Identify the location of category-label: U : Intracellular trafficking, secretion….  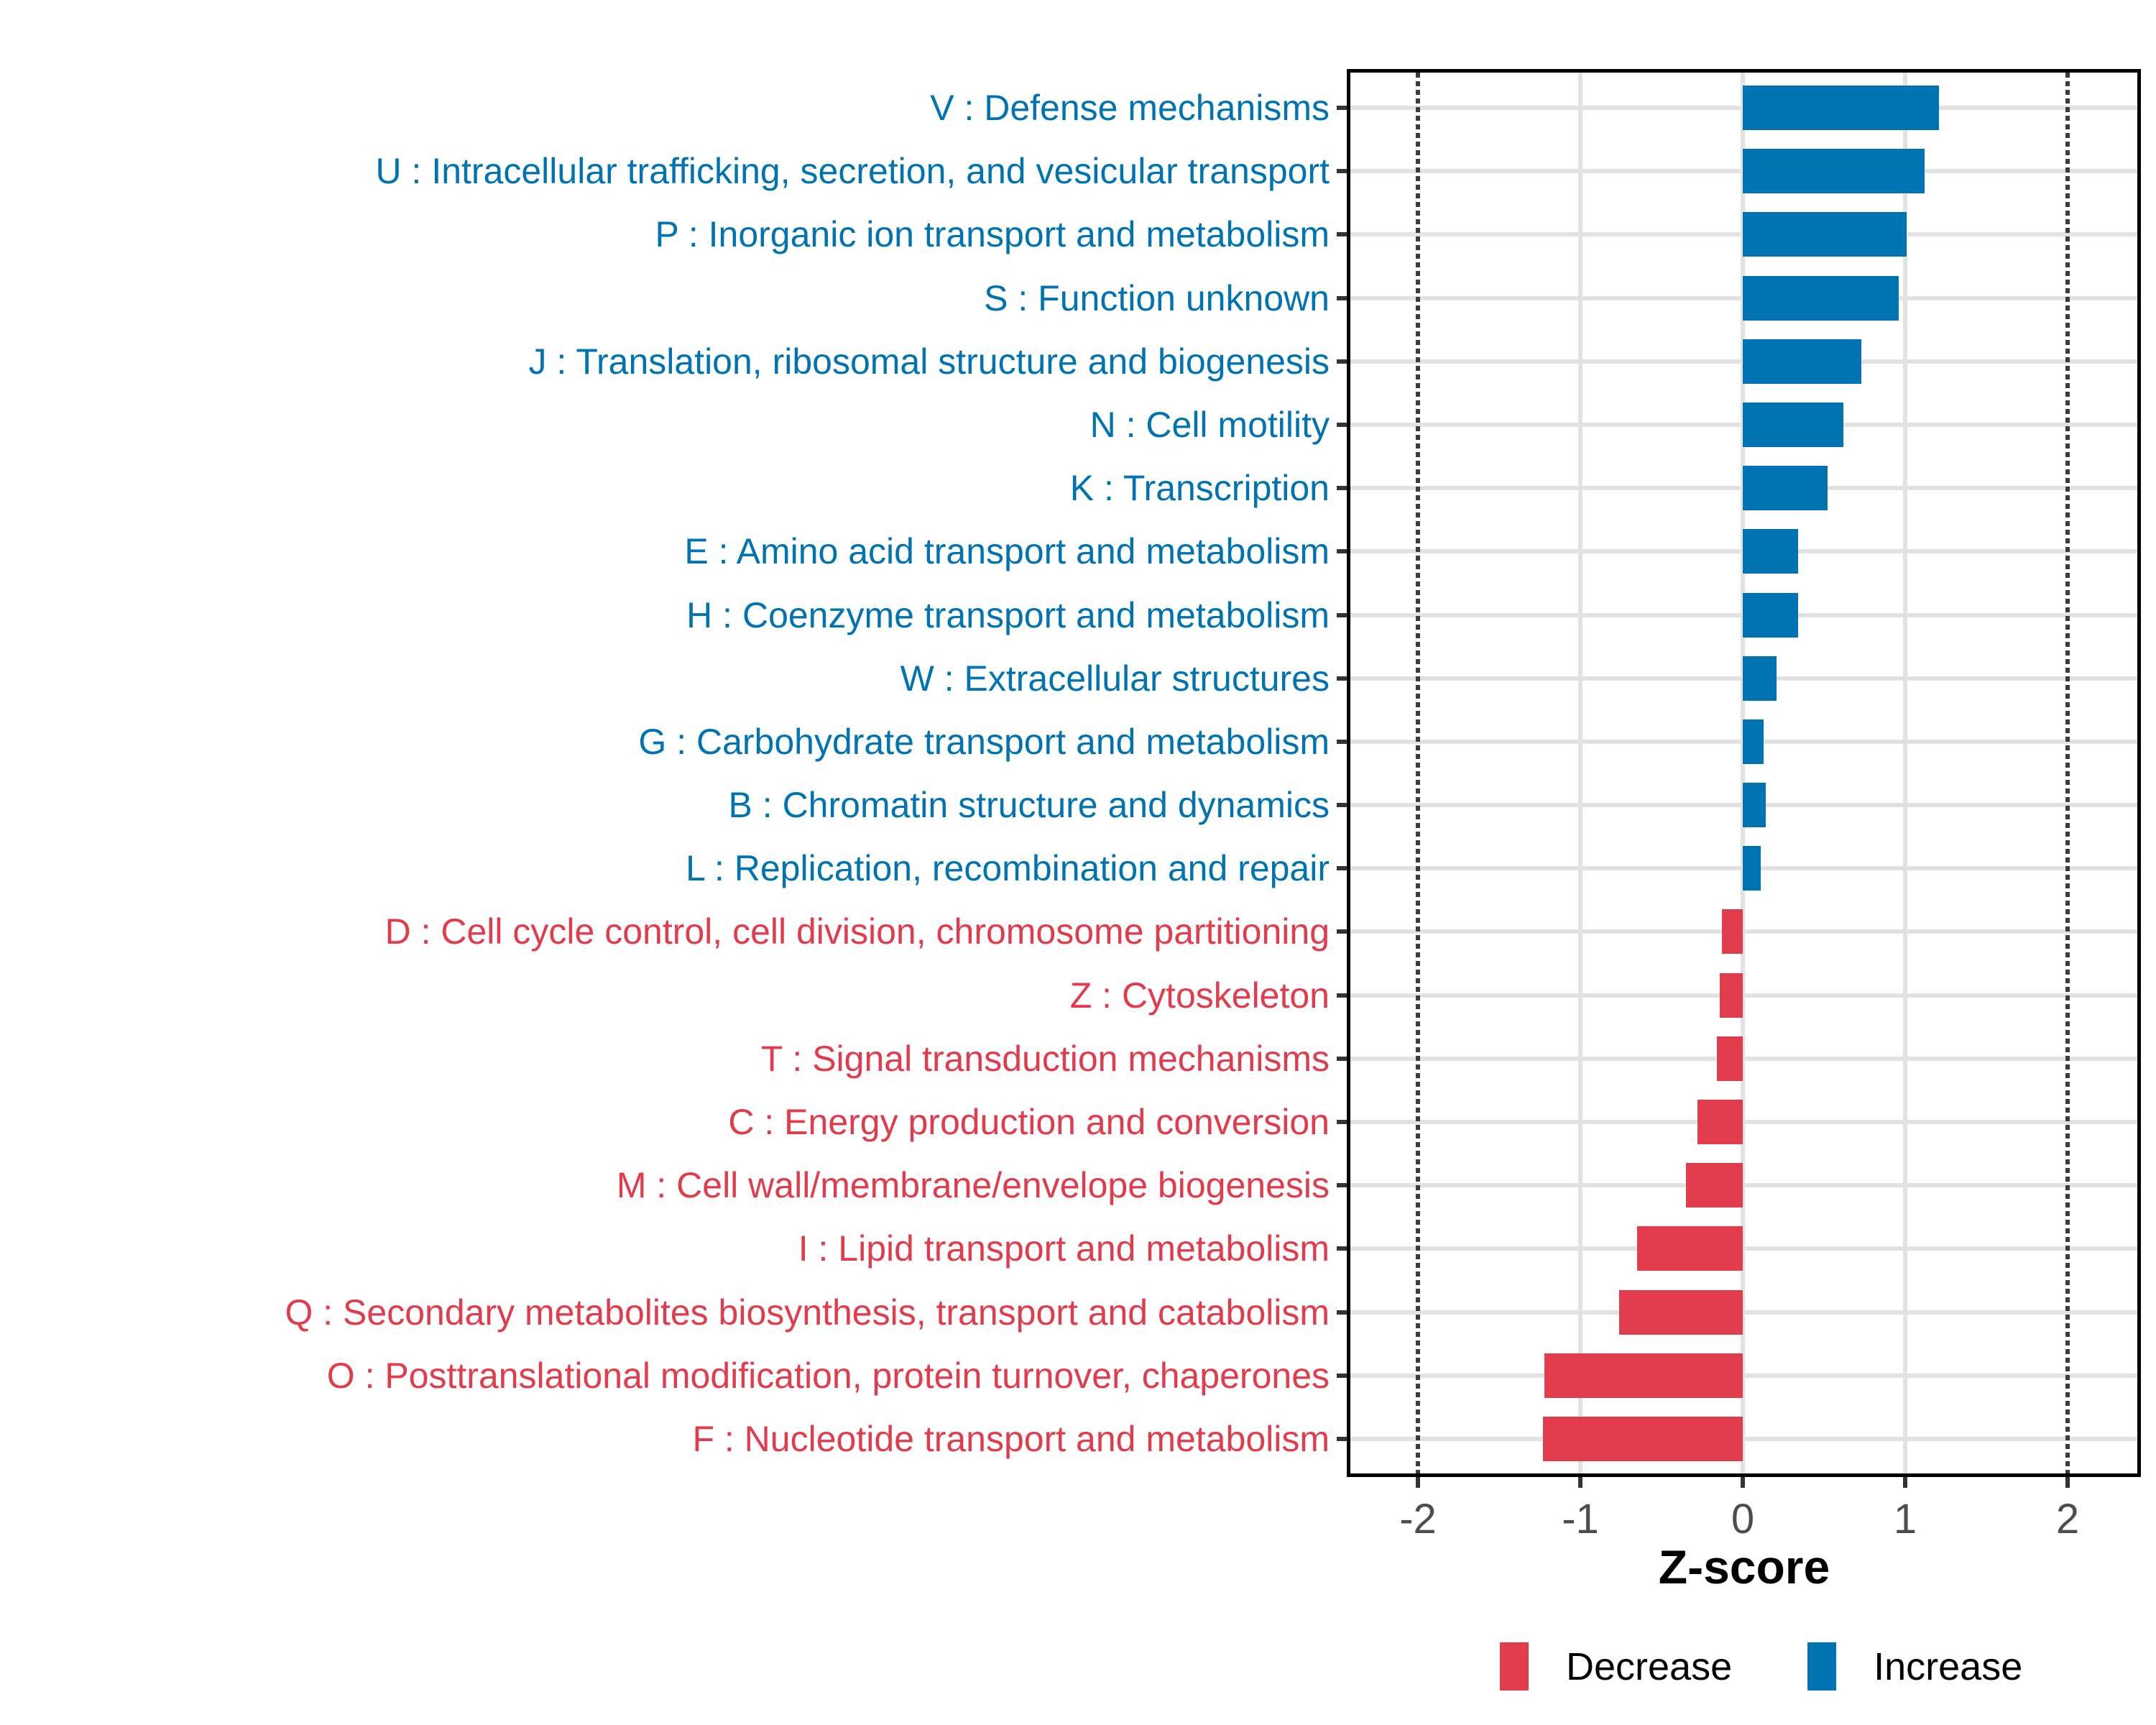
(852, 171).